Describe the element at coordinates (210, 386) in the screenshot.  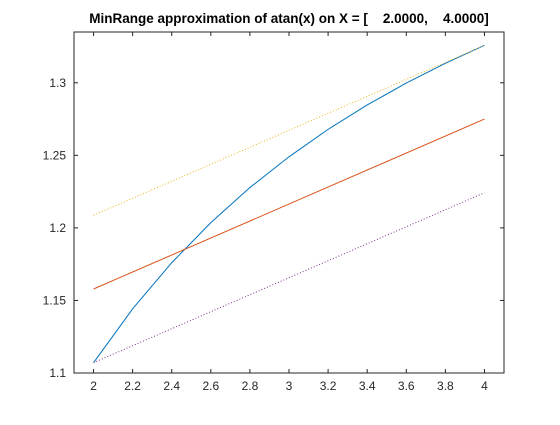
I see `x-tick-label: 2.6` at that location.